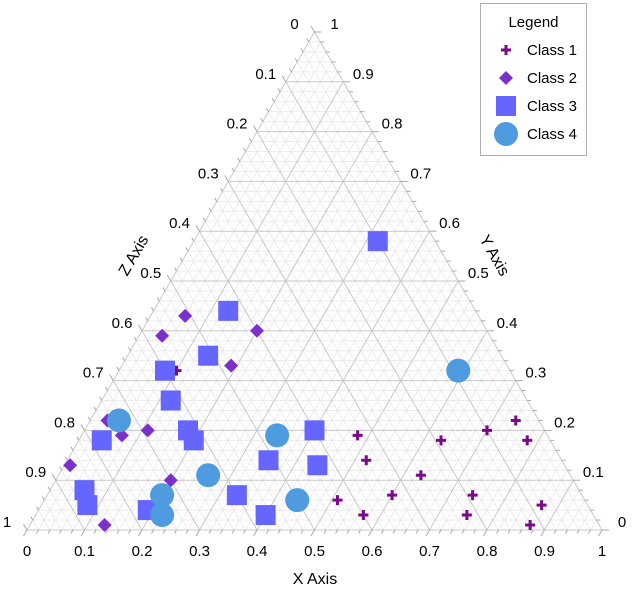  I want to click on z-tick-label: 0.4, so click(179, 223).